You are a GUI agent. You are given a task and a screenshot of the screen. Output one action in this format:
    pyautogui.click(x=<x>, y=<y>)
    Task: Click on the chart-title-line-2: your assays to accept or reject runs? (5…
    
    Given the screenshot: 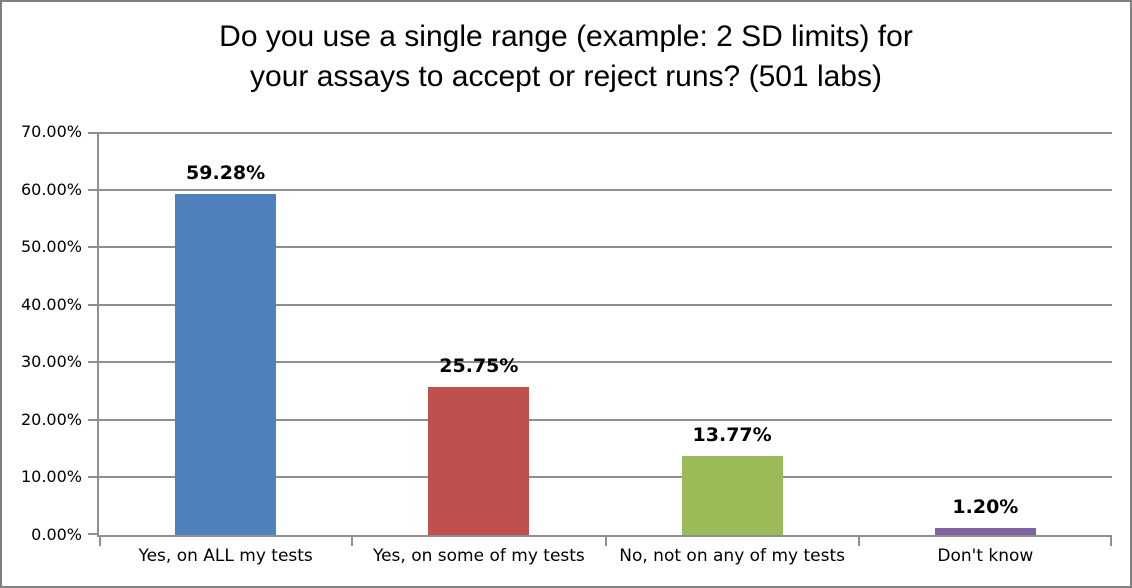 What is the action you would take?
    pyautogui.click(x=566, y=76)
    